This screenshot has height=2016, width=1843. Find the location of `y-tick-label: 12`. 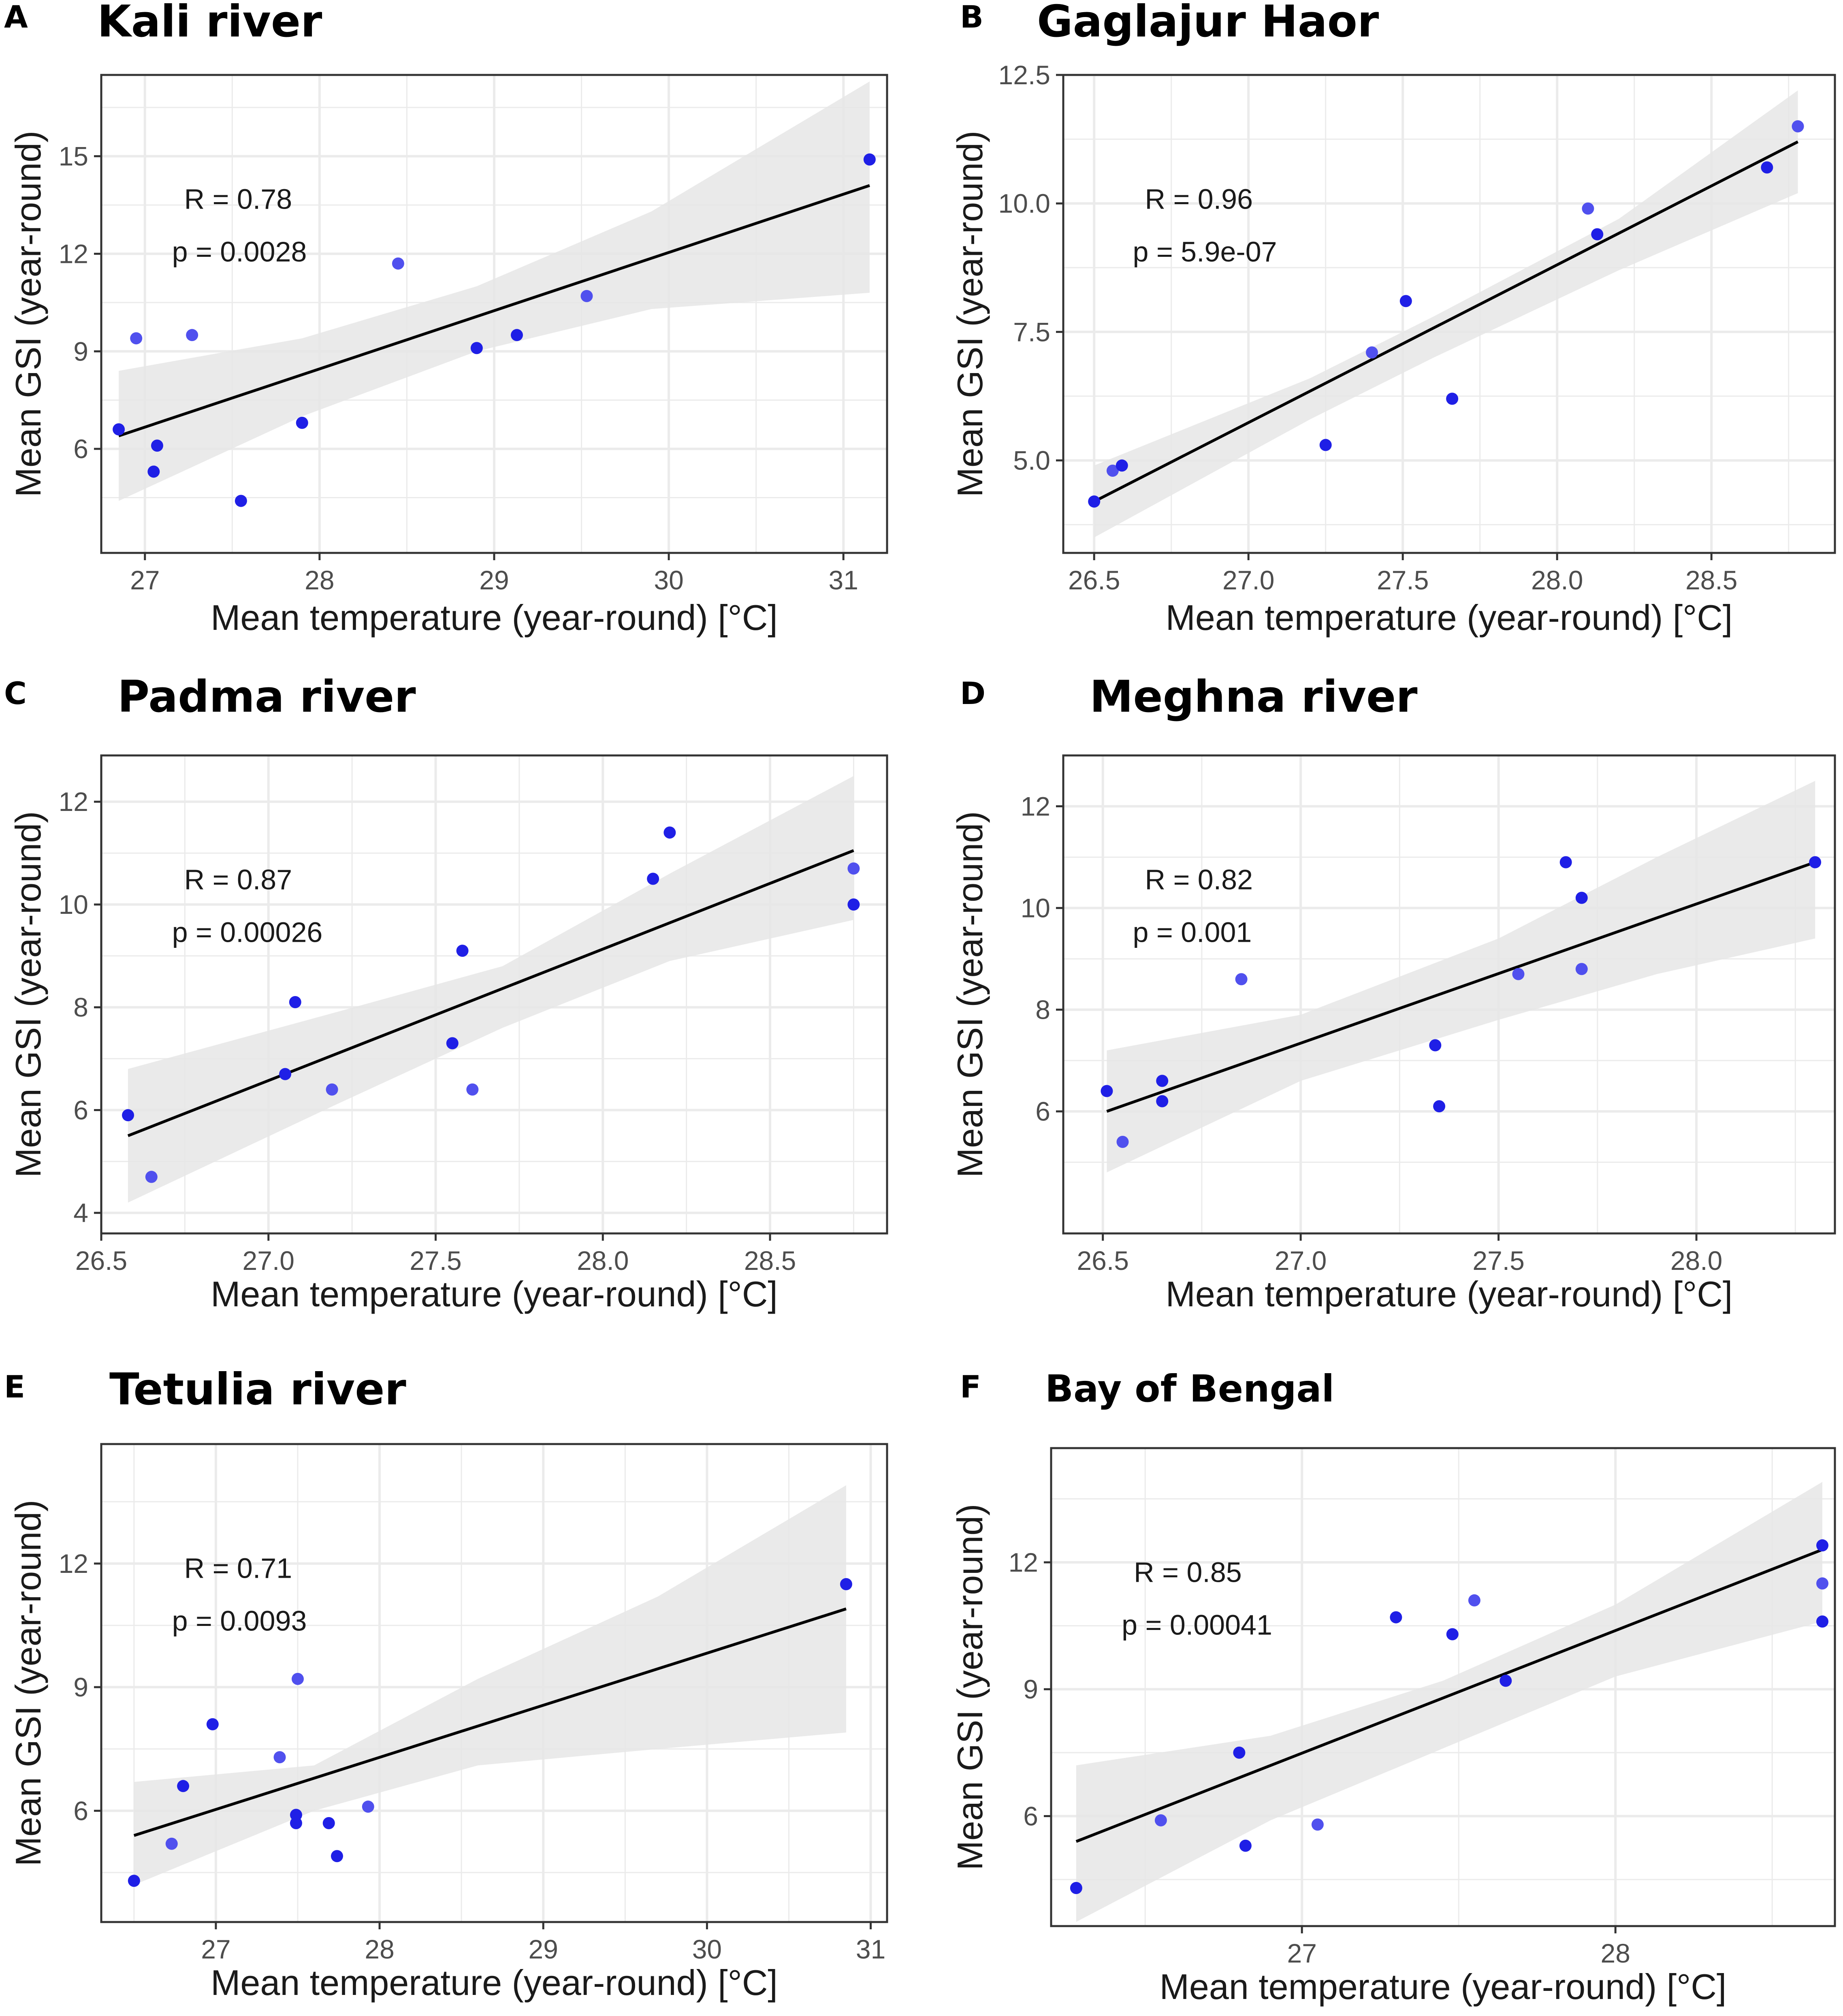

y-tick-label: 12 is located at coordinates (74, 802).